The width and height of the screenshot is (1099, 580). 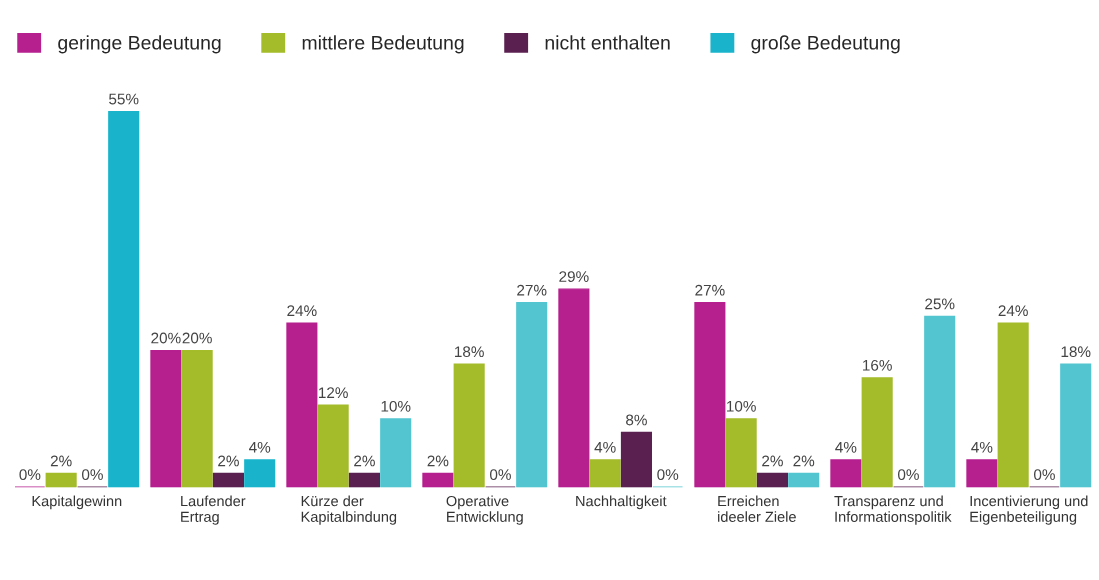 What do you see at coordinates (139, 44) in the screenshot?
I see `legend-label: geringe Bedeutung` at bounding box center [139, 44].